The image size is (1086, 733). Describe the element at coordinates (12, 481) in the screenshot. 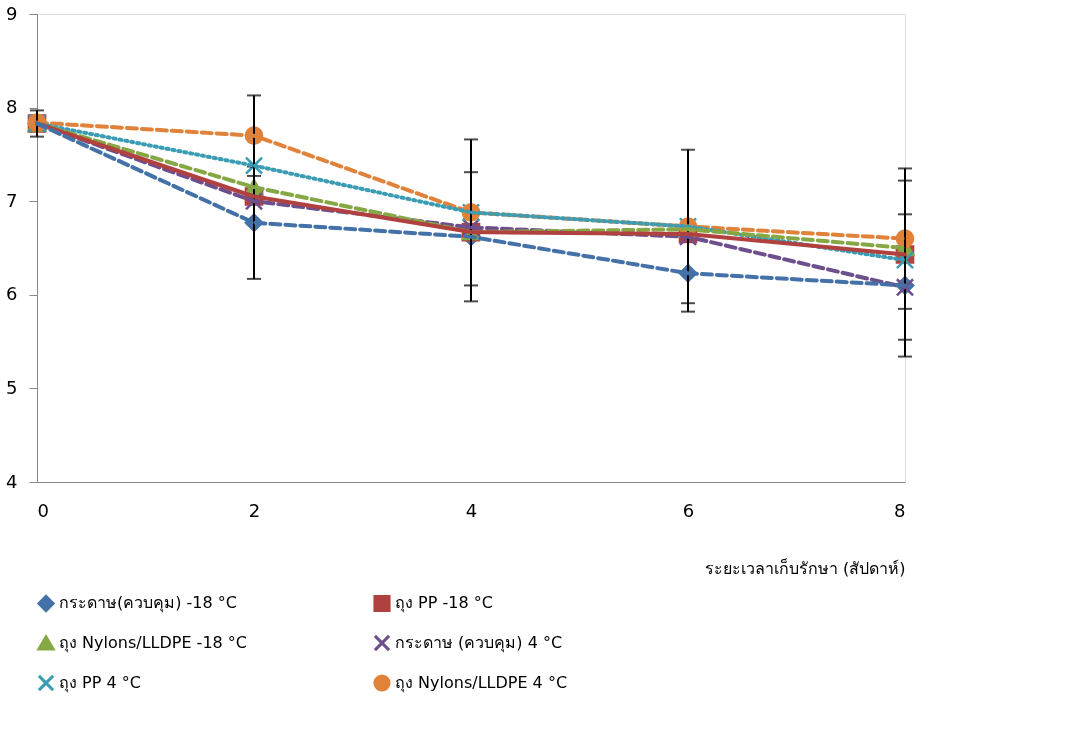

I see `y-tick-label: 4` at that location.